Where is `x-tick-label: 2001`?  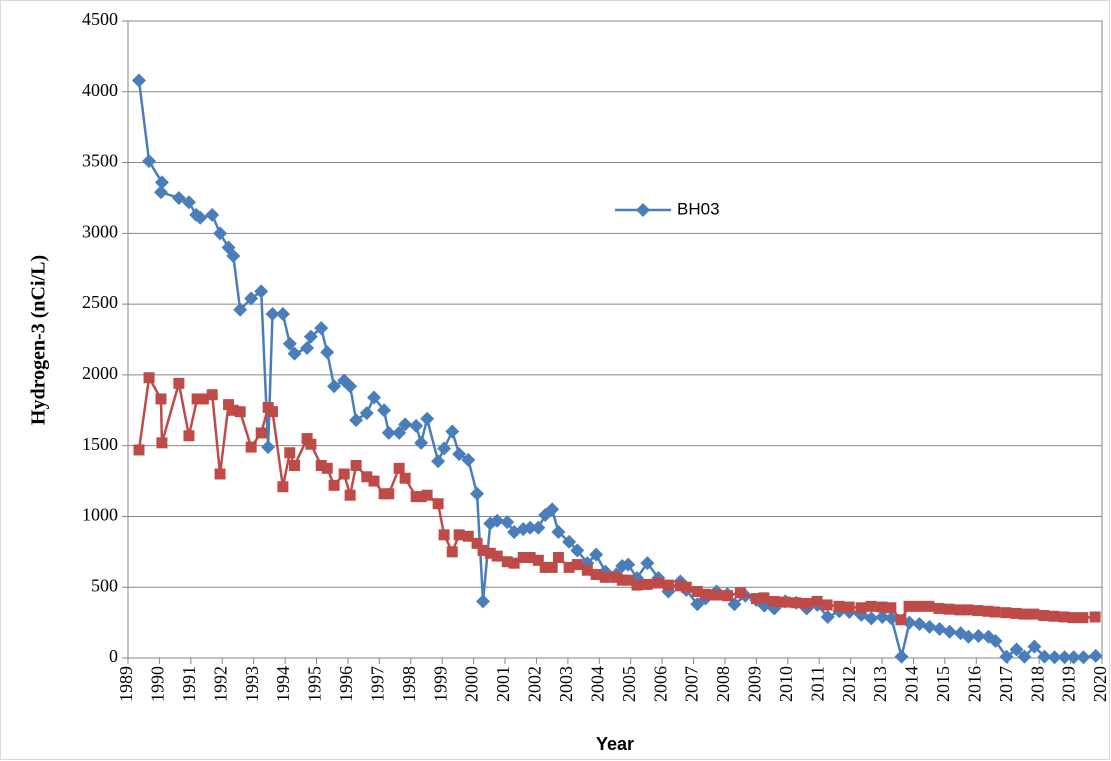
x-tick-label: 2001 is located at coordinates (503, 684).